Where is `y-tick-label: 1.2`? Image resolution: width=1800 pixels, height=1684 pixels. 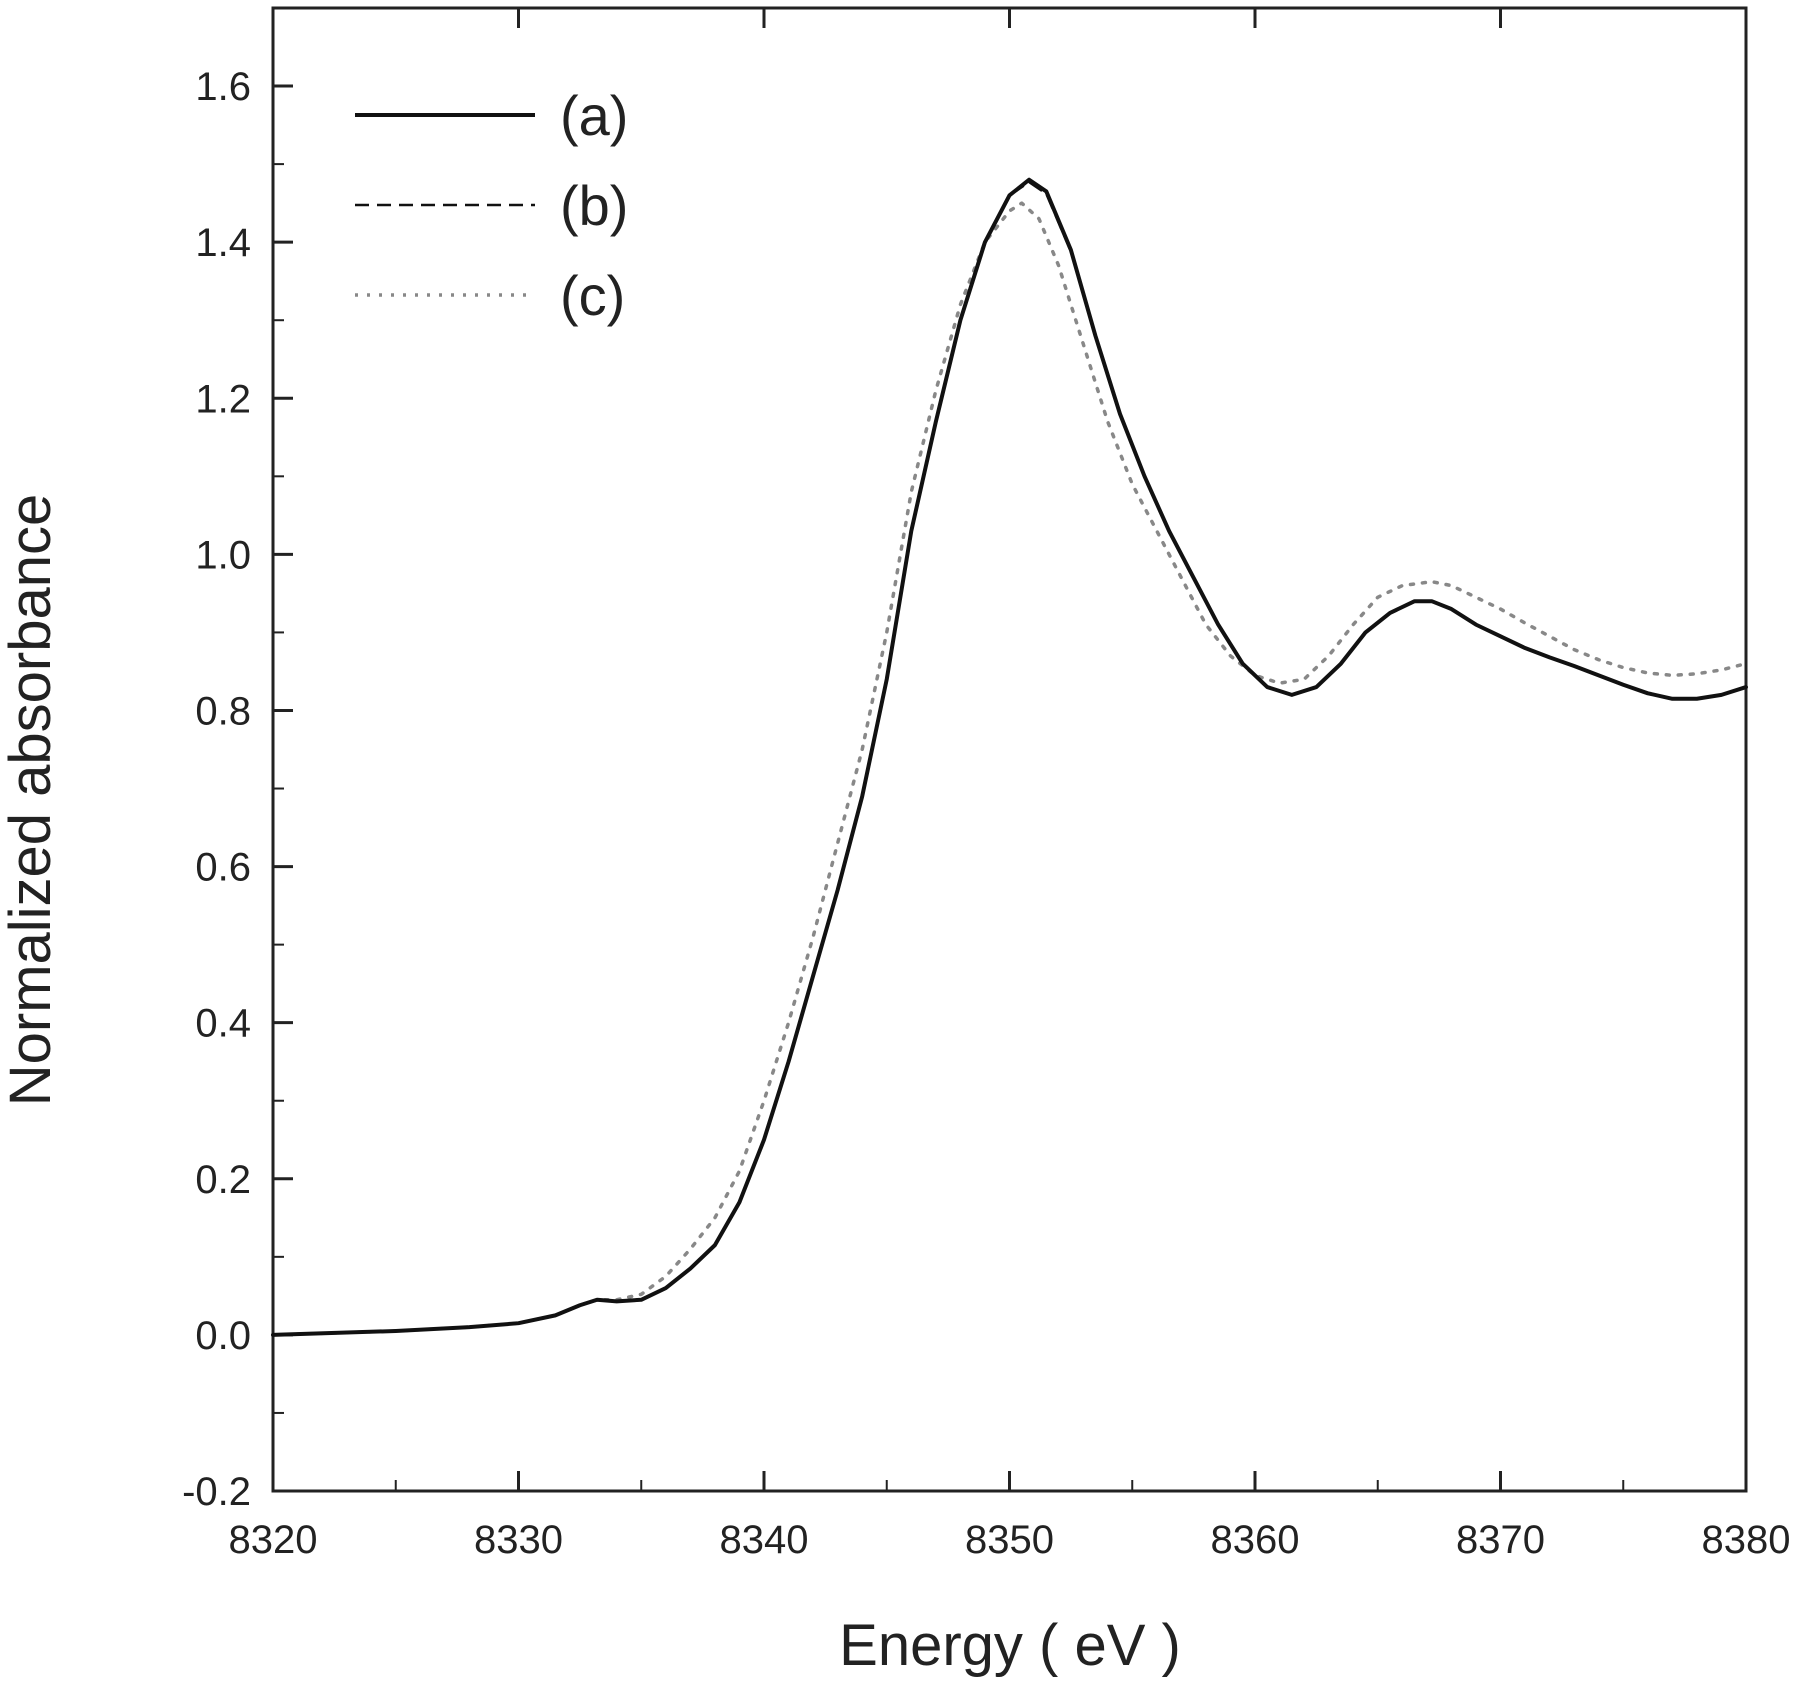 y-tick-label: 1.2 is located at coordinates (223, 399).